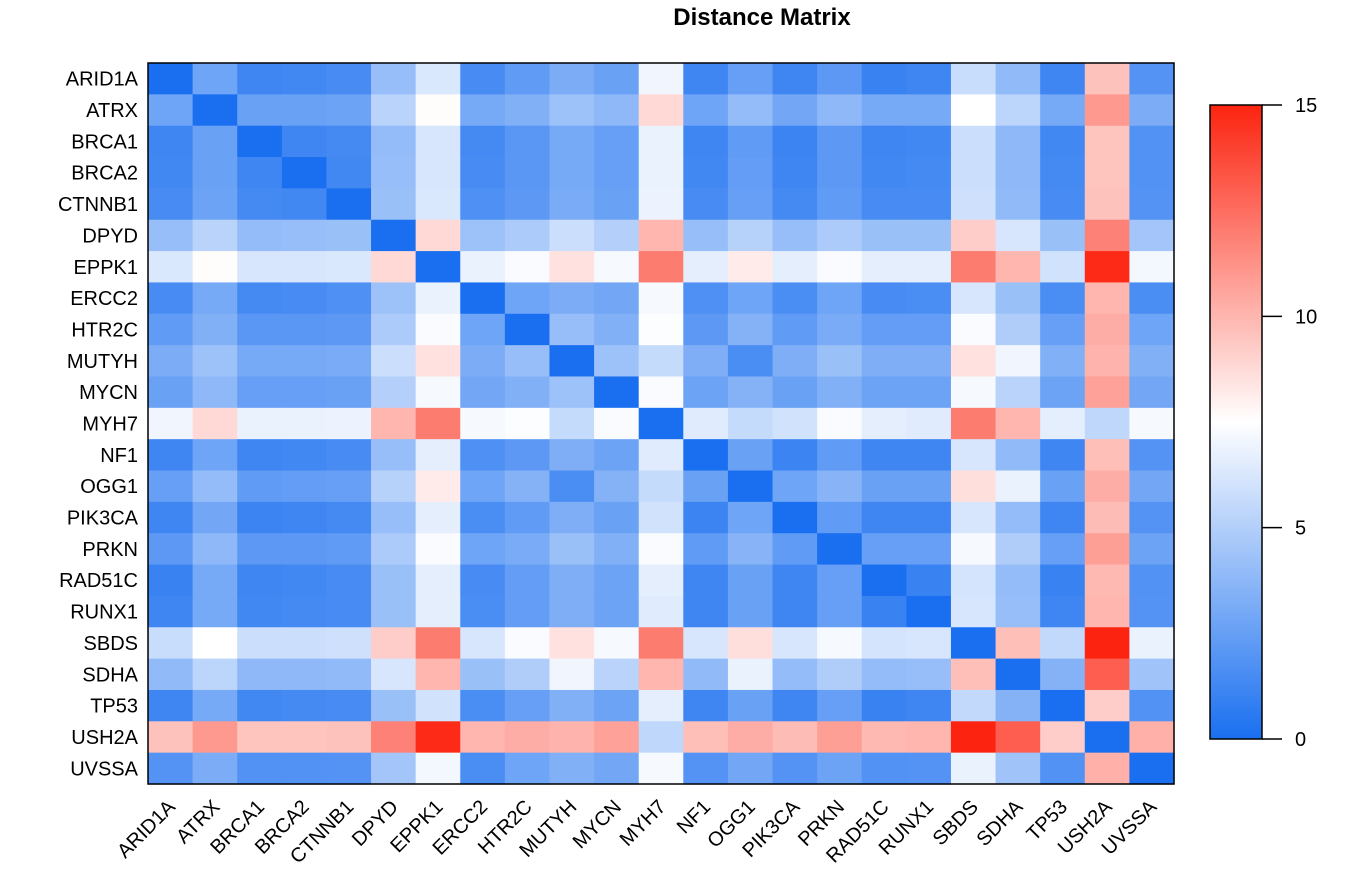 The image size is (1346, 891). Describe the element at coordinates (98, 581) in the screenshot. I see `row-tick-label: RAD51C` at that location.